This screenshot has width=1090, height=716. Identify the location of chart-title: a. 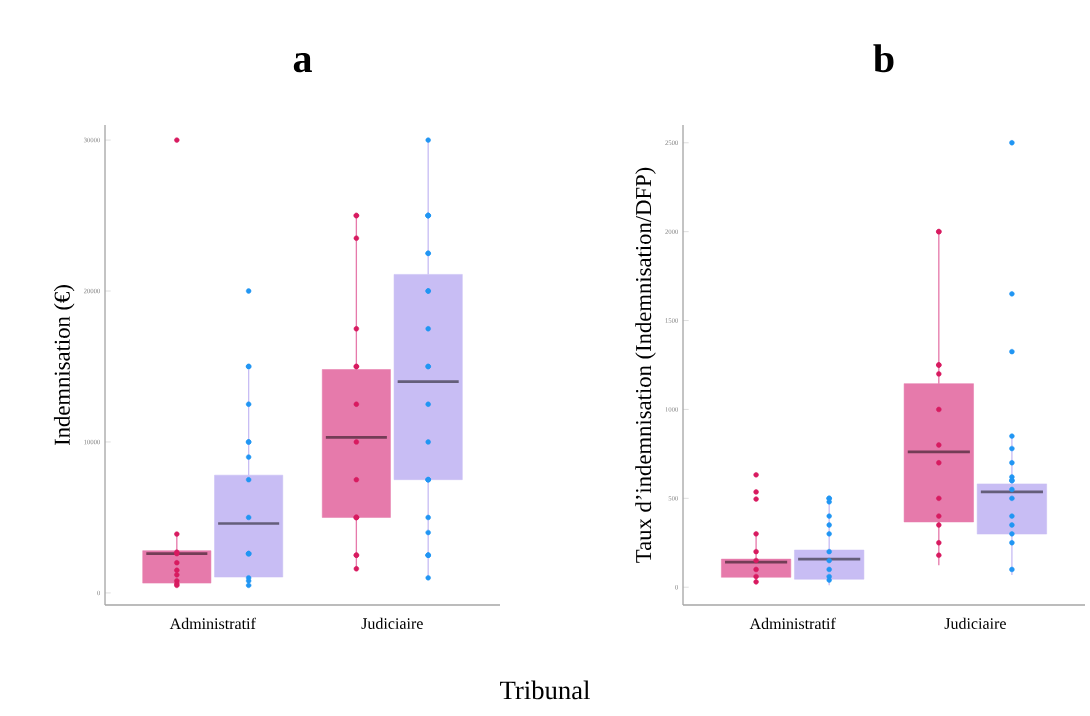
(302, 63).